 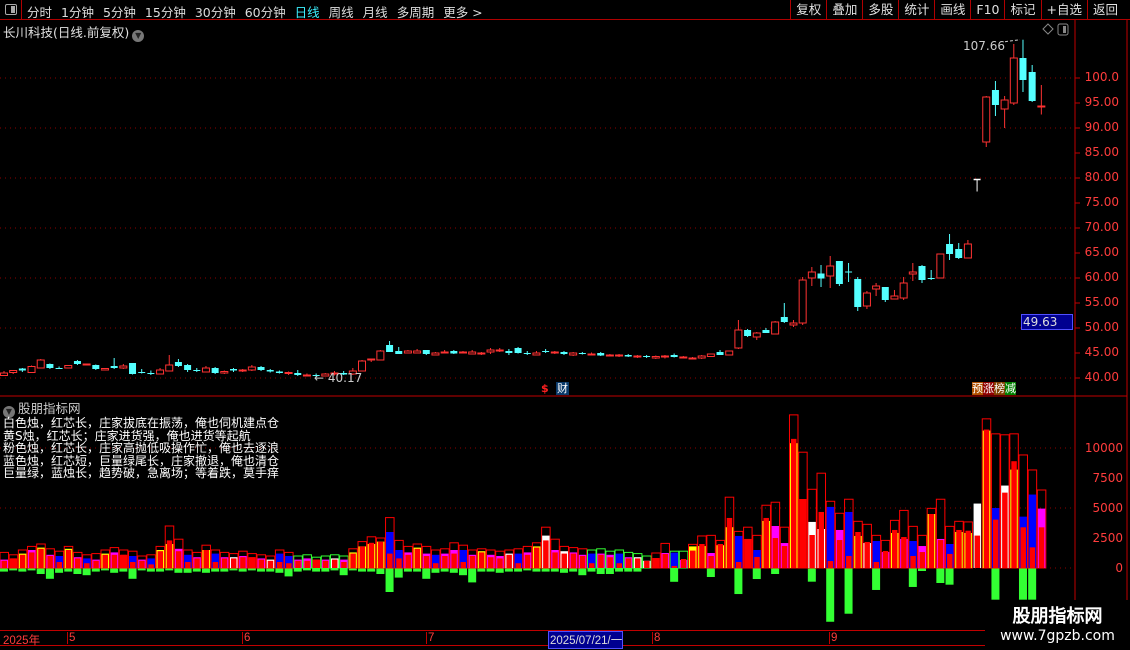 What do you see at coordinates (11, 10) in the screenshot?
I see `sidebar-toggle-button` at bounding box center [11, 10].